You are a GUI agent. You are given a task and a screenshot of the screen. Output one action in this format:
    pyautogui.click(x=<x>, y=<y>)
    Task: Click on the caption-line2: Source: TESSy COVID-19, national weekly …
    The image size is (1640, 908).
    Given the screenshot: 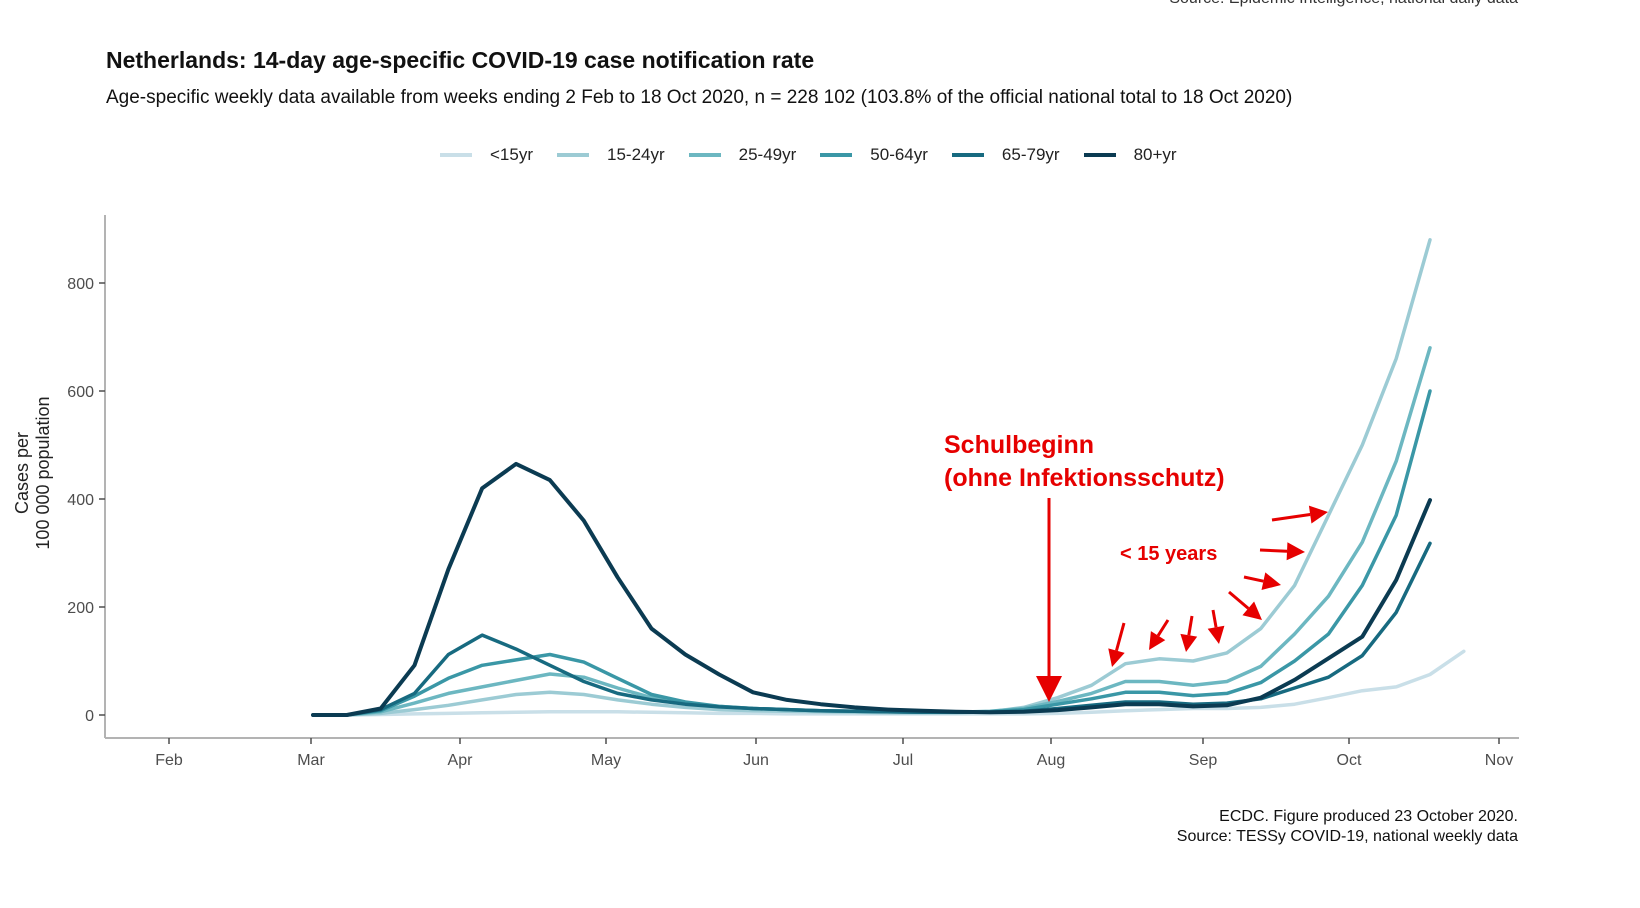 What is the action you would take?
    pyautogui.click(x=1347, y=836)
    